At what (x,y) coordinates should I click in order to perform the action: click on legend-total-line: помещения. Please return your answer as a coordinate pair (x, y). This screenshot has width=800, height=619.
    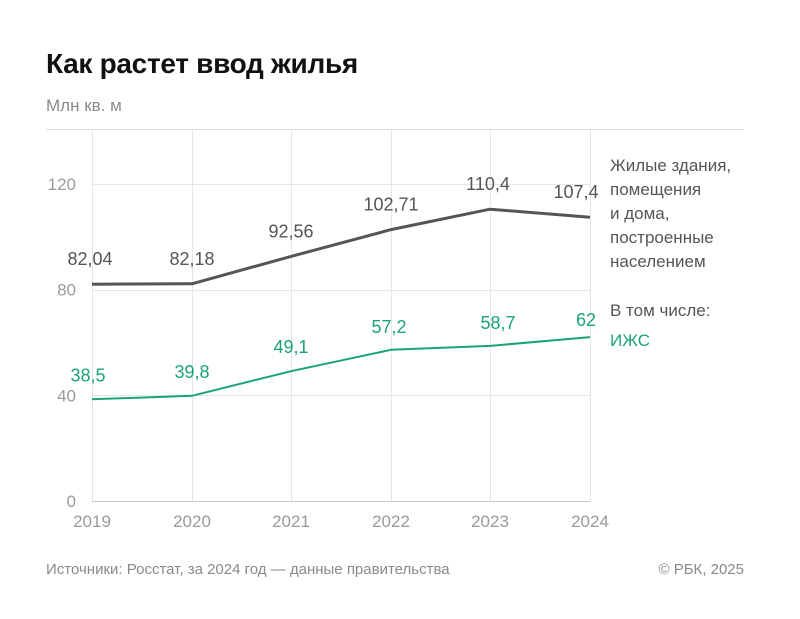
    Looking at the image, I should click on (655, 189).